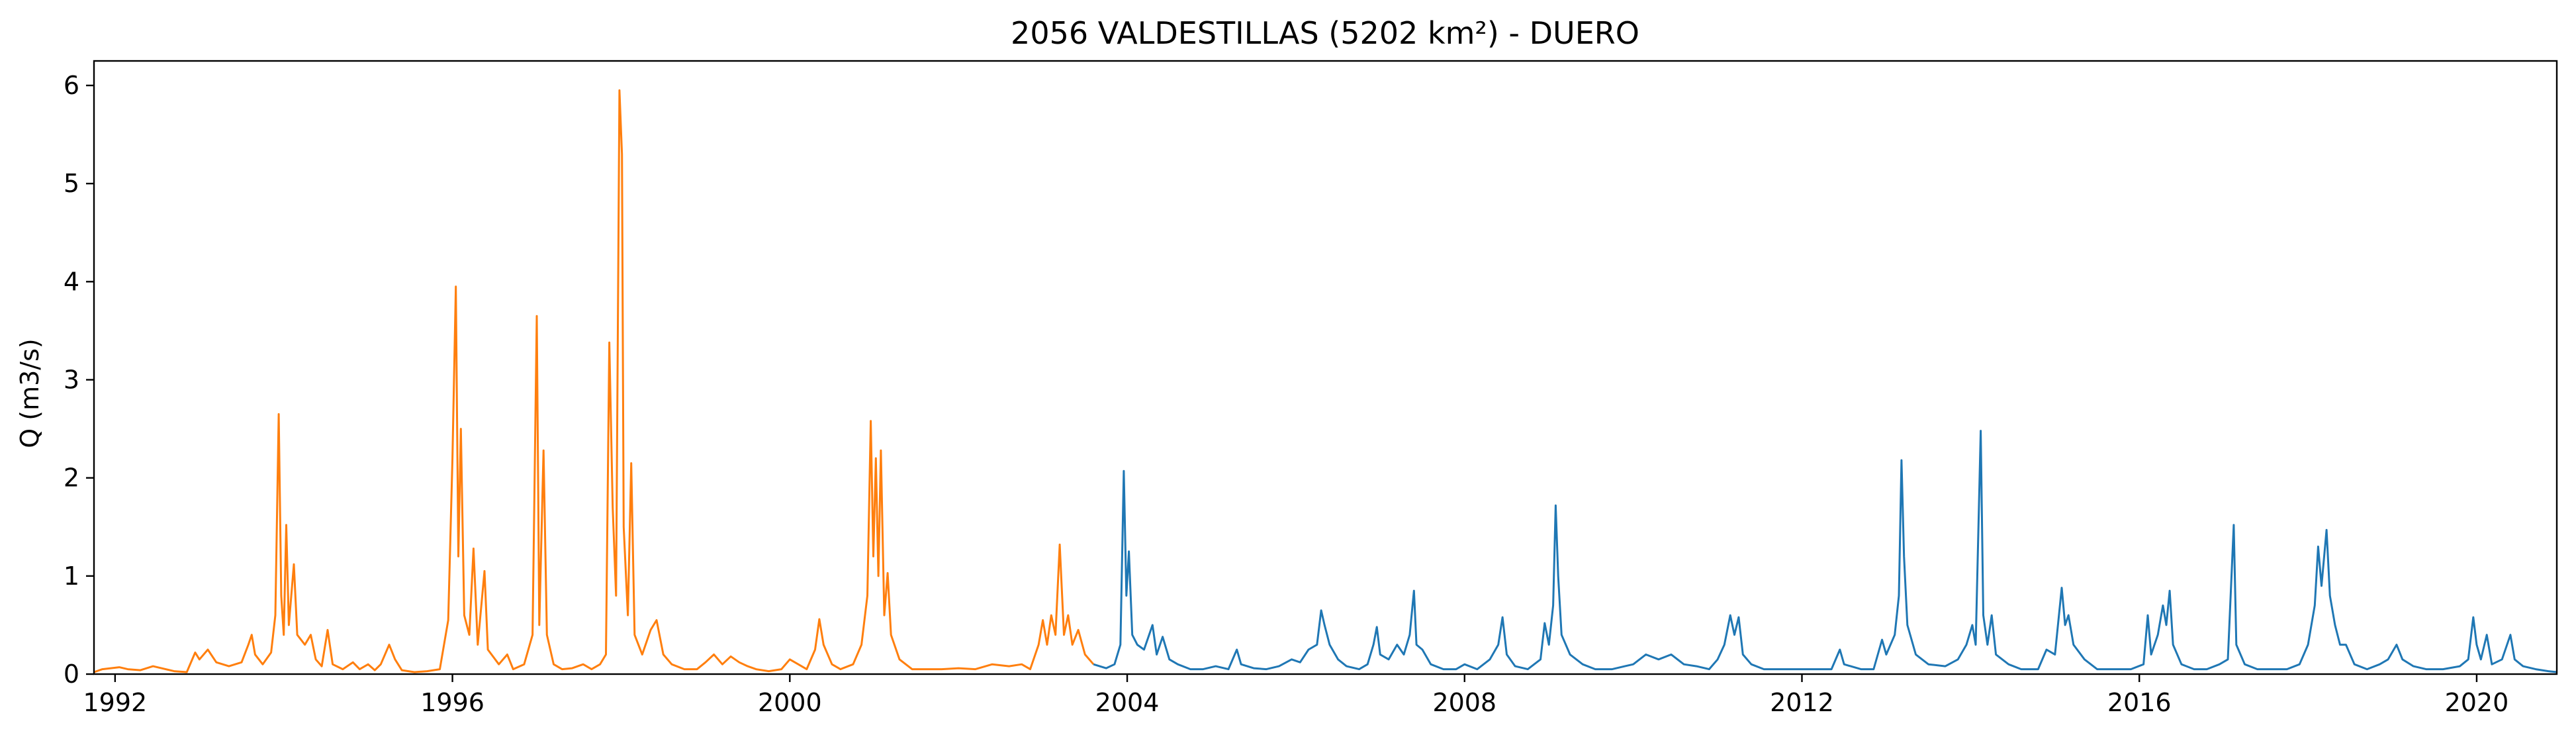 This screenshot has height=739, width=2576. Describe the element at coordinates (790, 702) in the screenshot. I see `x-tick-label: 2000` at that location.